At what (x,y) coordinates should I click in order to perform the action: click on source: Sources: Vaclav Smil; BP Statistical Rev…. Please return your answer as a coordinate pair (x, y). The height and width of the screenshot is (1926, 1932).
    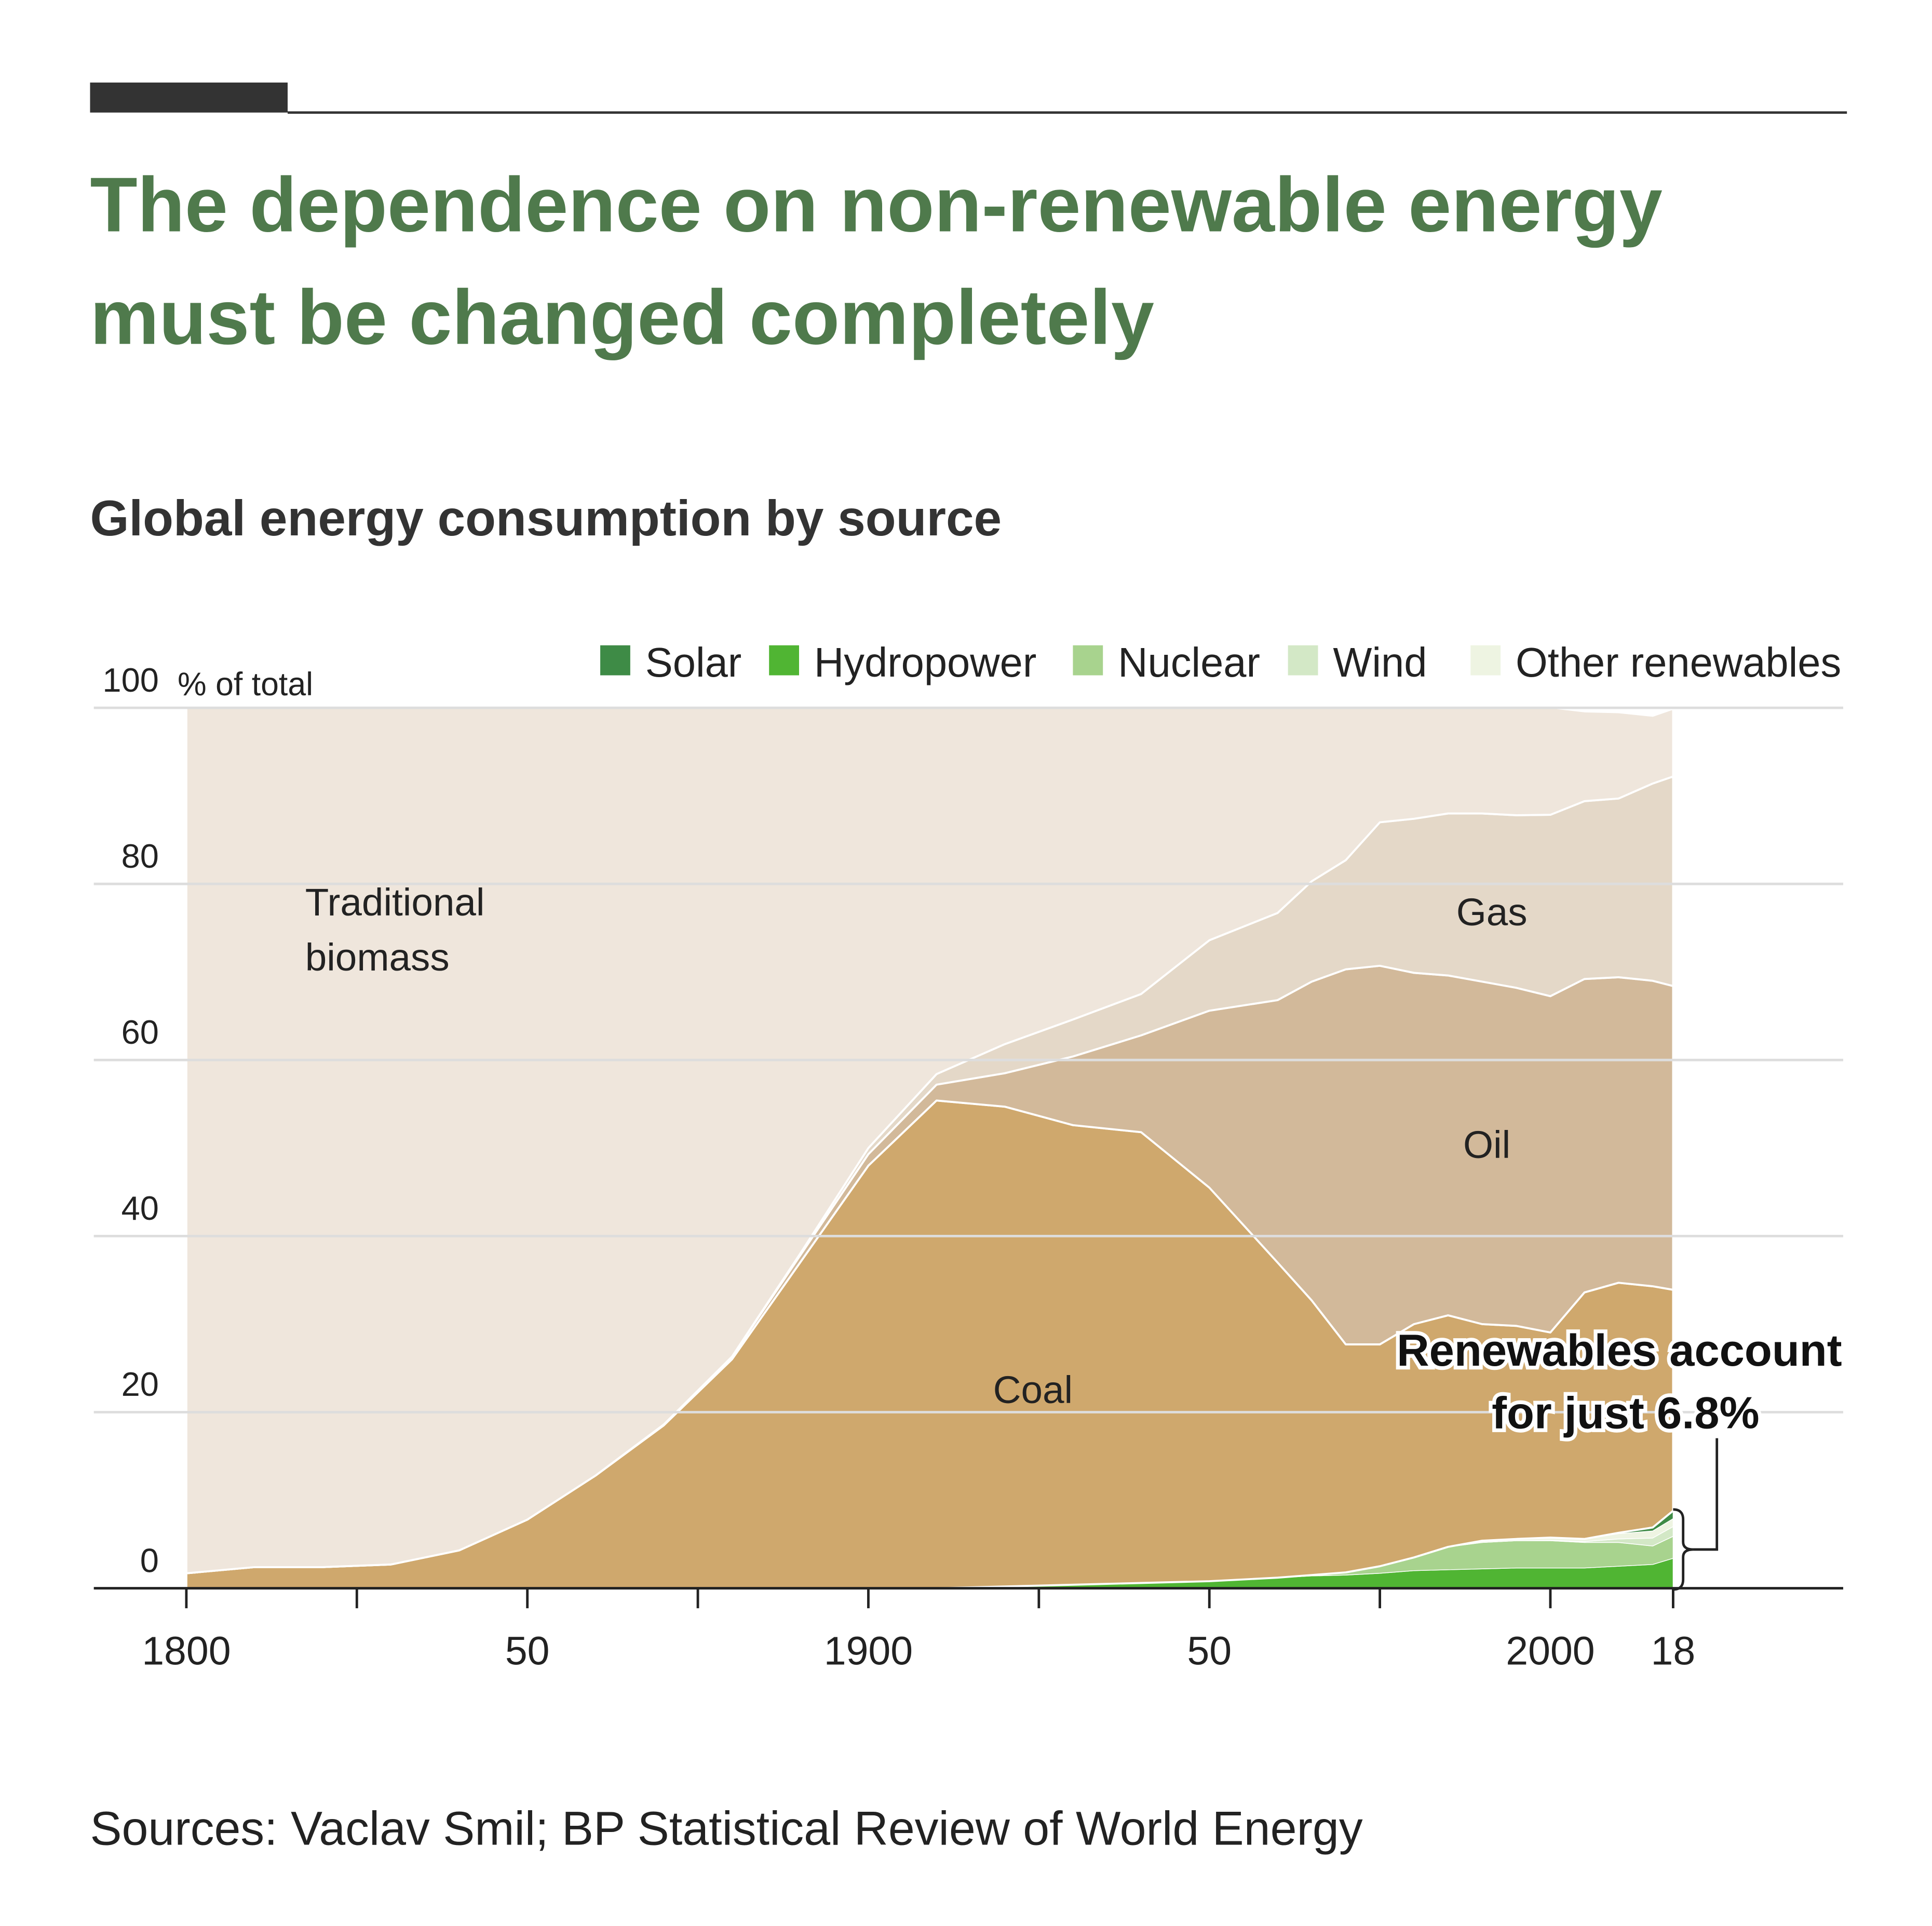
    Looking at the image, I should click on (726, 1828).